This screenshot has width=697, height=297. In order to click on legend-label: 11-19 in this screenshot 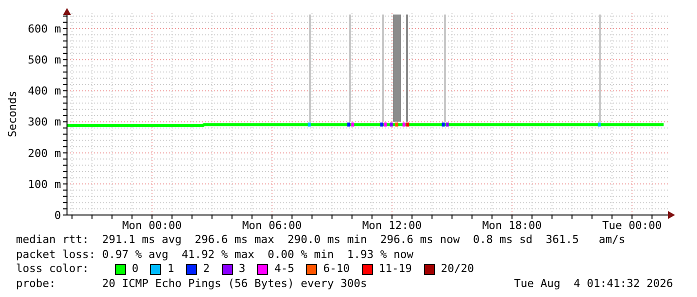, I will do `click(395, 269)`.